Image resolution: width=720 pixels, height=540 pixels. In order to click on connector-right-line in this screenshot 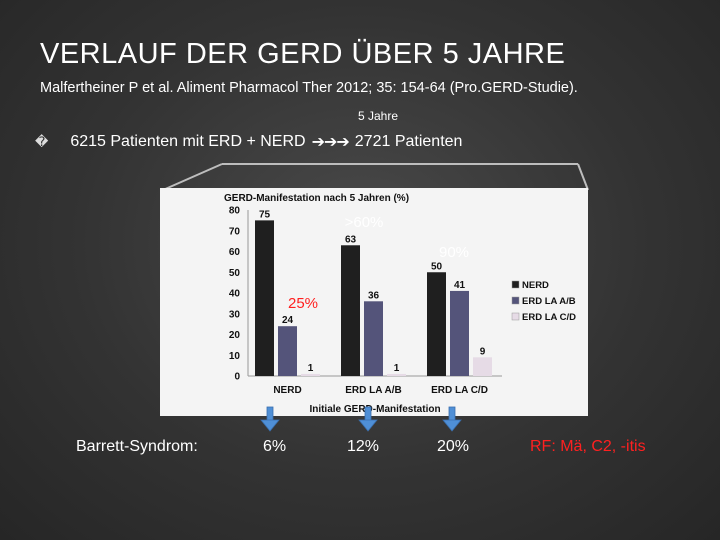, I will do `click(583, 177)`.